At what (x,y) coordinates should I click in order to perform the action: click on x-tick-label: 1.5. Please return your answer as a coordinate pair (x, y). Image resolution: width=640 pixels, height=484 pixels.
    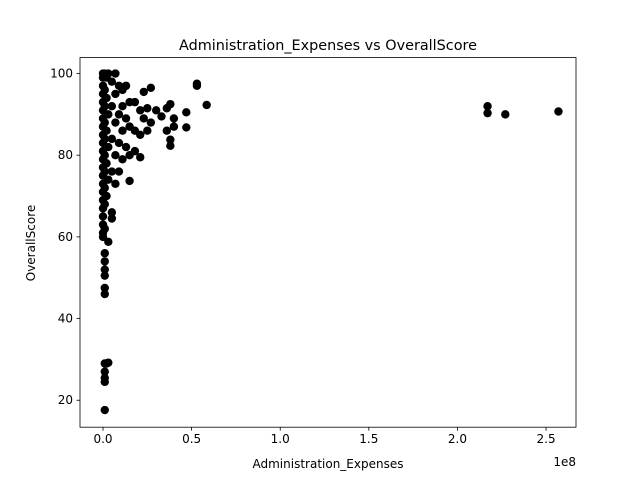
    Looking at the image, I should click on (368, 439).